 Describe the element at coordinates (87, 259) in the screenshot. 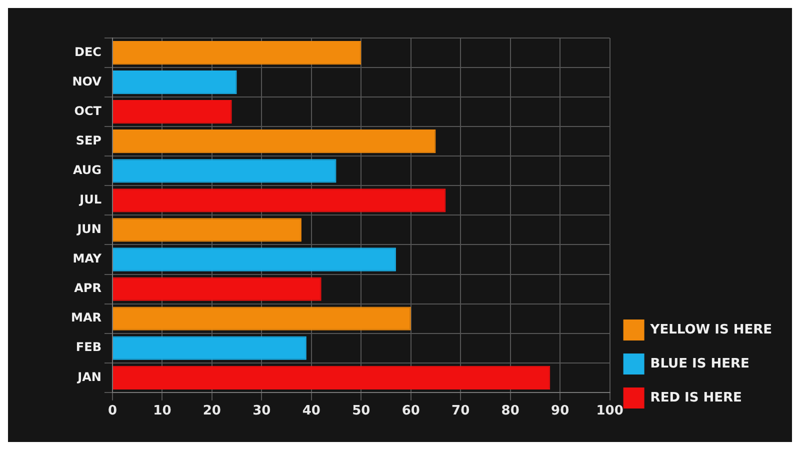

I see `y-tick-label: MAY` at that location.